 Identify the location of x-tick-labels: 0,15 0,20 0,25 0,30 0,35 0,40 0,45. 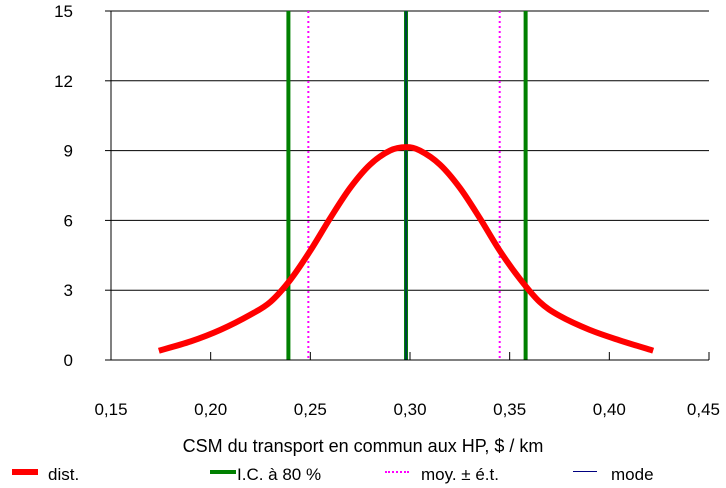
(407, 409).